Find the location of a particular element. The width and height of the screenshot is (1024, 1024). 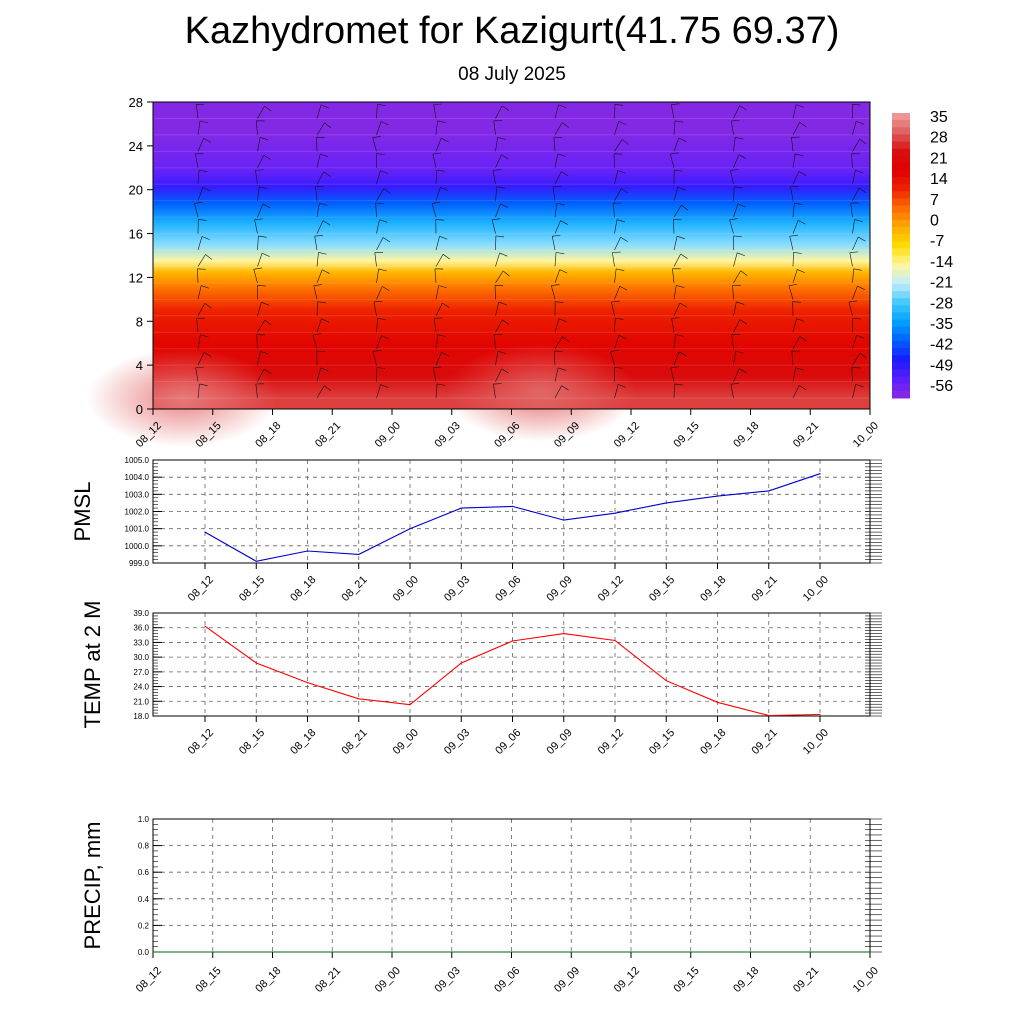

x-tick-label: 08_12 is located at coordinates (201, 589).